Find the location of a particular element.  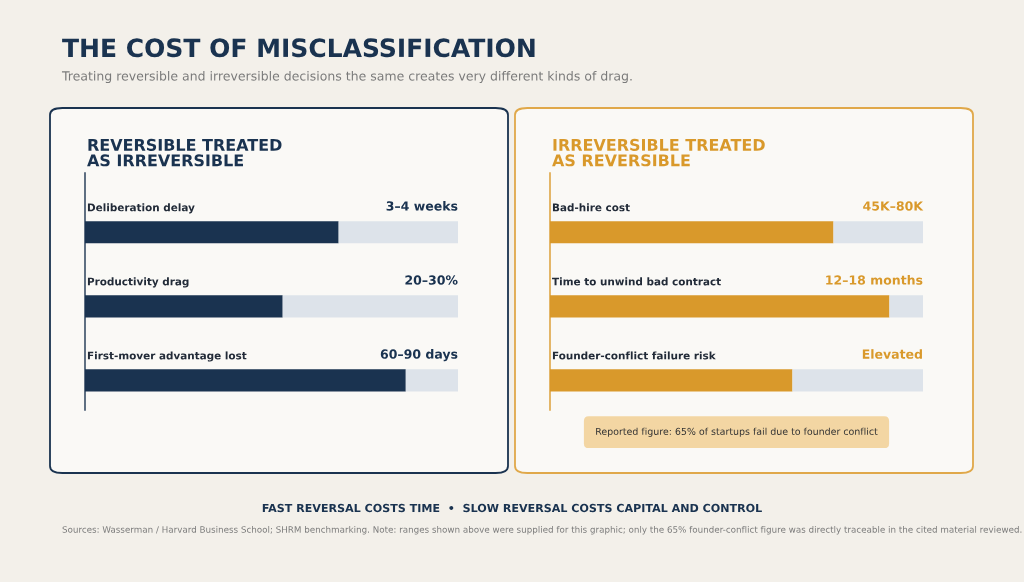

y-tick-label: First-mover advantage lost is located at coordinates (167, 356).